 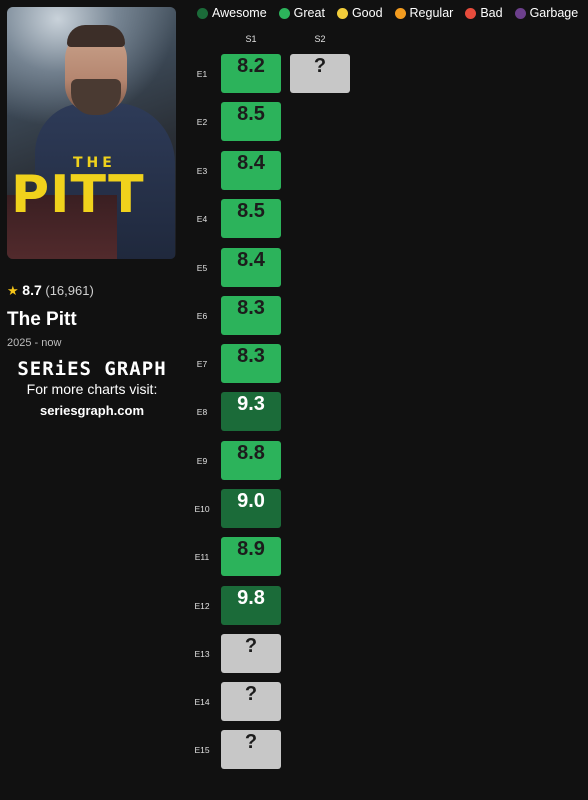 What do you see at coordinates (202, 364) in the screenshot?
I see `episode-label: E7` at bounding box center [202, 364].